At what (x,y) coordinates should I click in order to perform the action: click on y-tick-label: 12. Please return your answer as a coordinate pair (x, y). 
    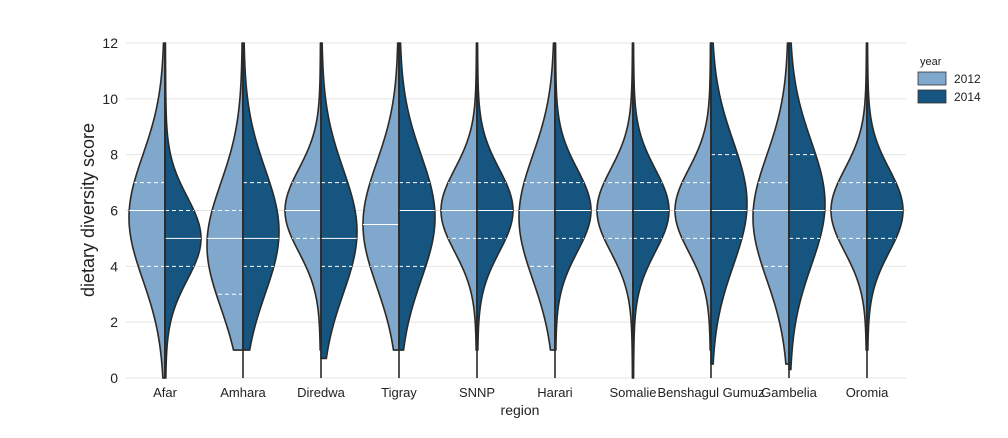
    Looking at the image, I should click on (110, 43).